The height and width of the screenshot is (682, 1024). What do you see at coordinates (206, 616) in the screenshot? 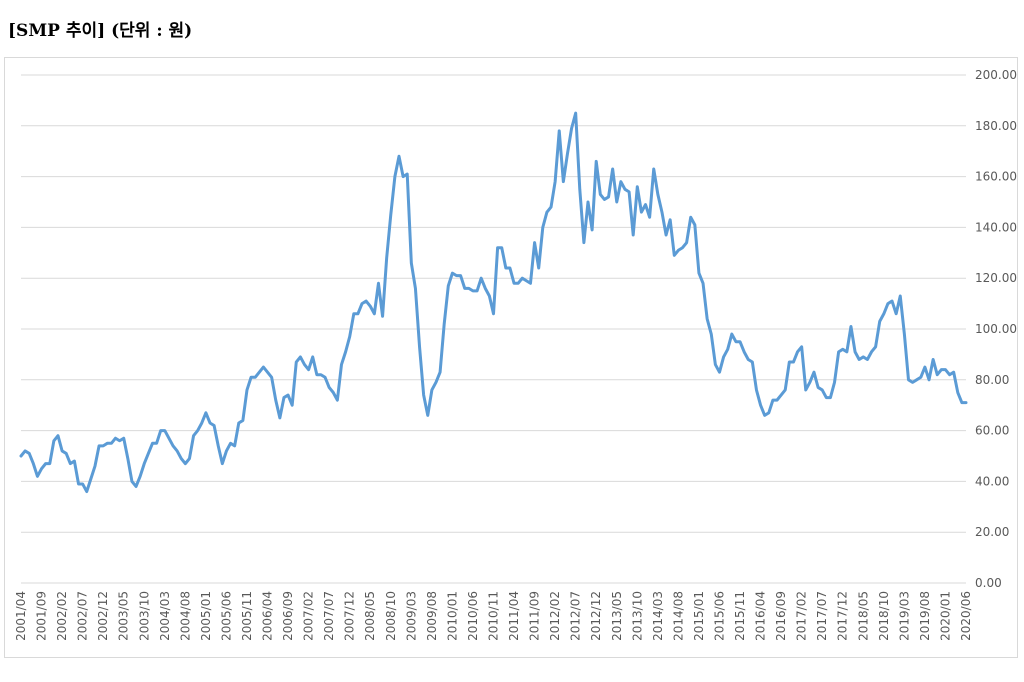
I see `x-tick-label: 2005/01` at bounding box center [206, 616].